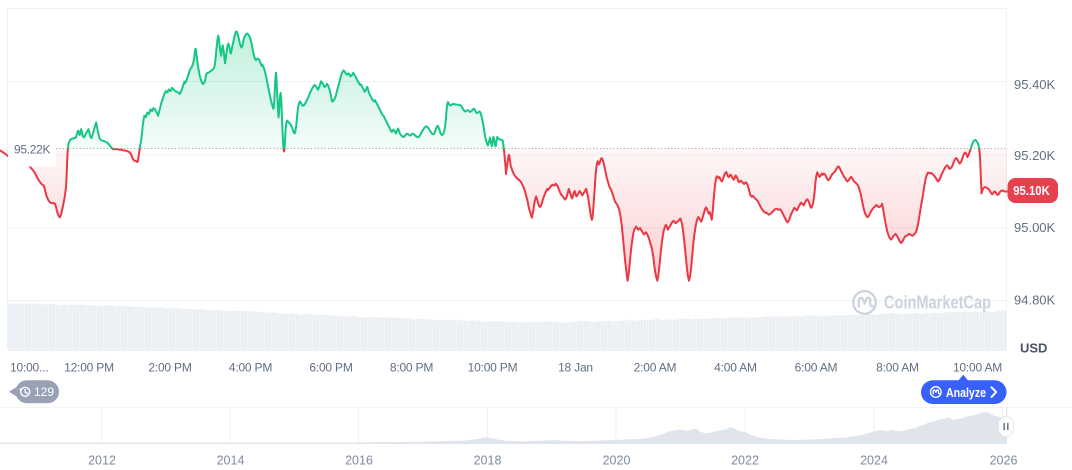  Describe the element at coordinates (874, 460) in the screenshot. I see `svg-text: 2024` at that location.